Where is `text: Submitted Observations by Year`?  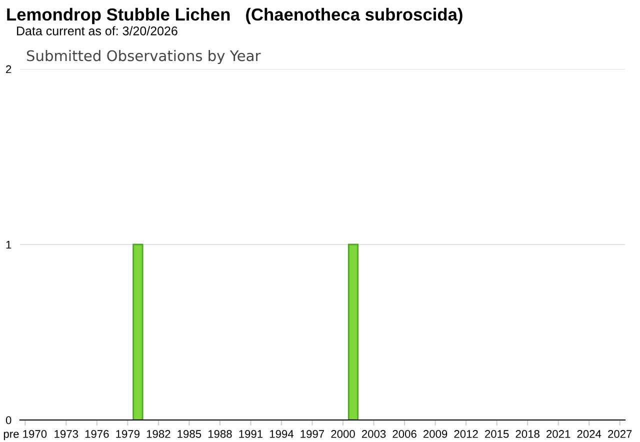 text: Submitted Observations by Year is located at coordinates (143, 57).